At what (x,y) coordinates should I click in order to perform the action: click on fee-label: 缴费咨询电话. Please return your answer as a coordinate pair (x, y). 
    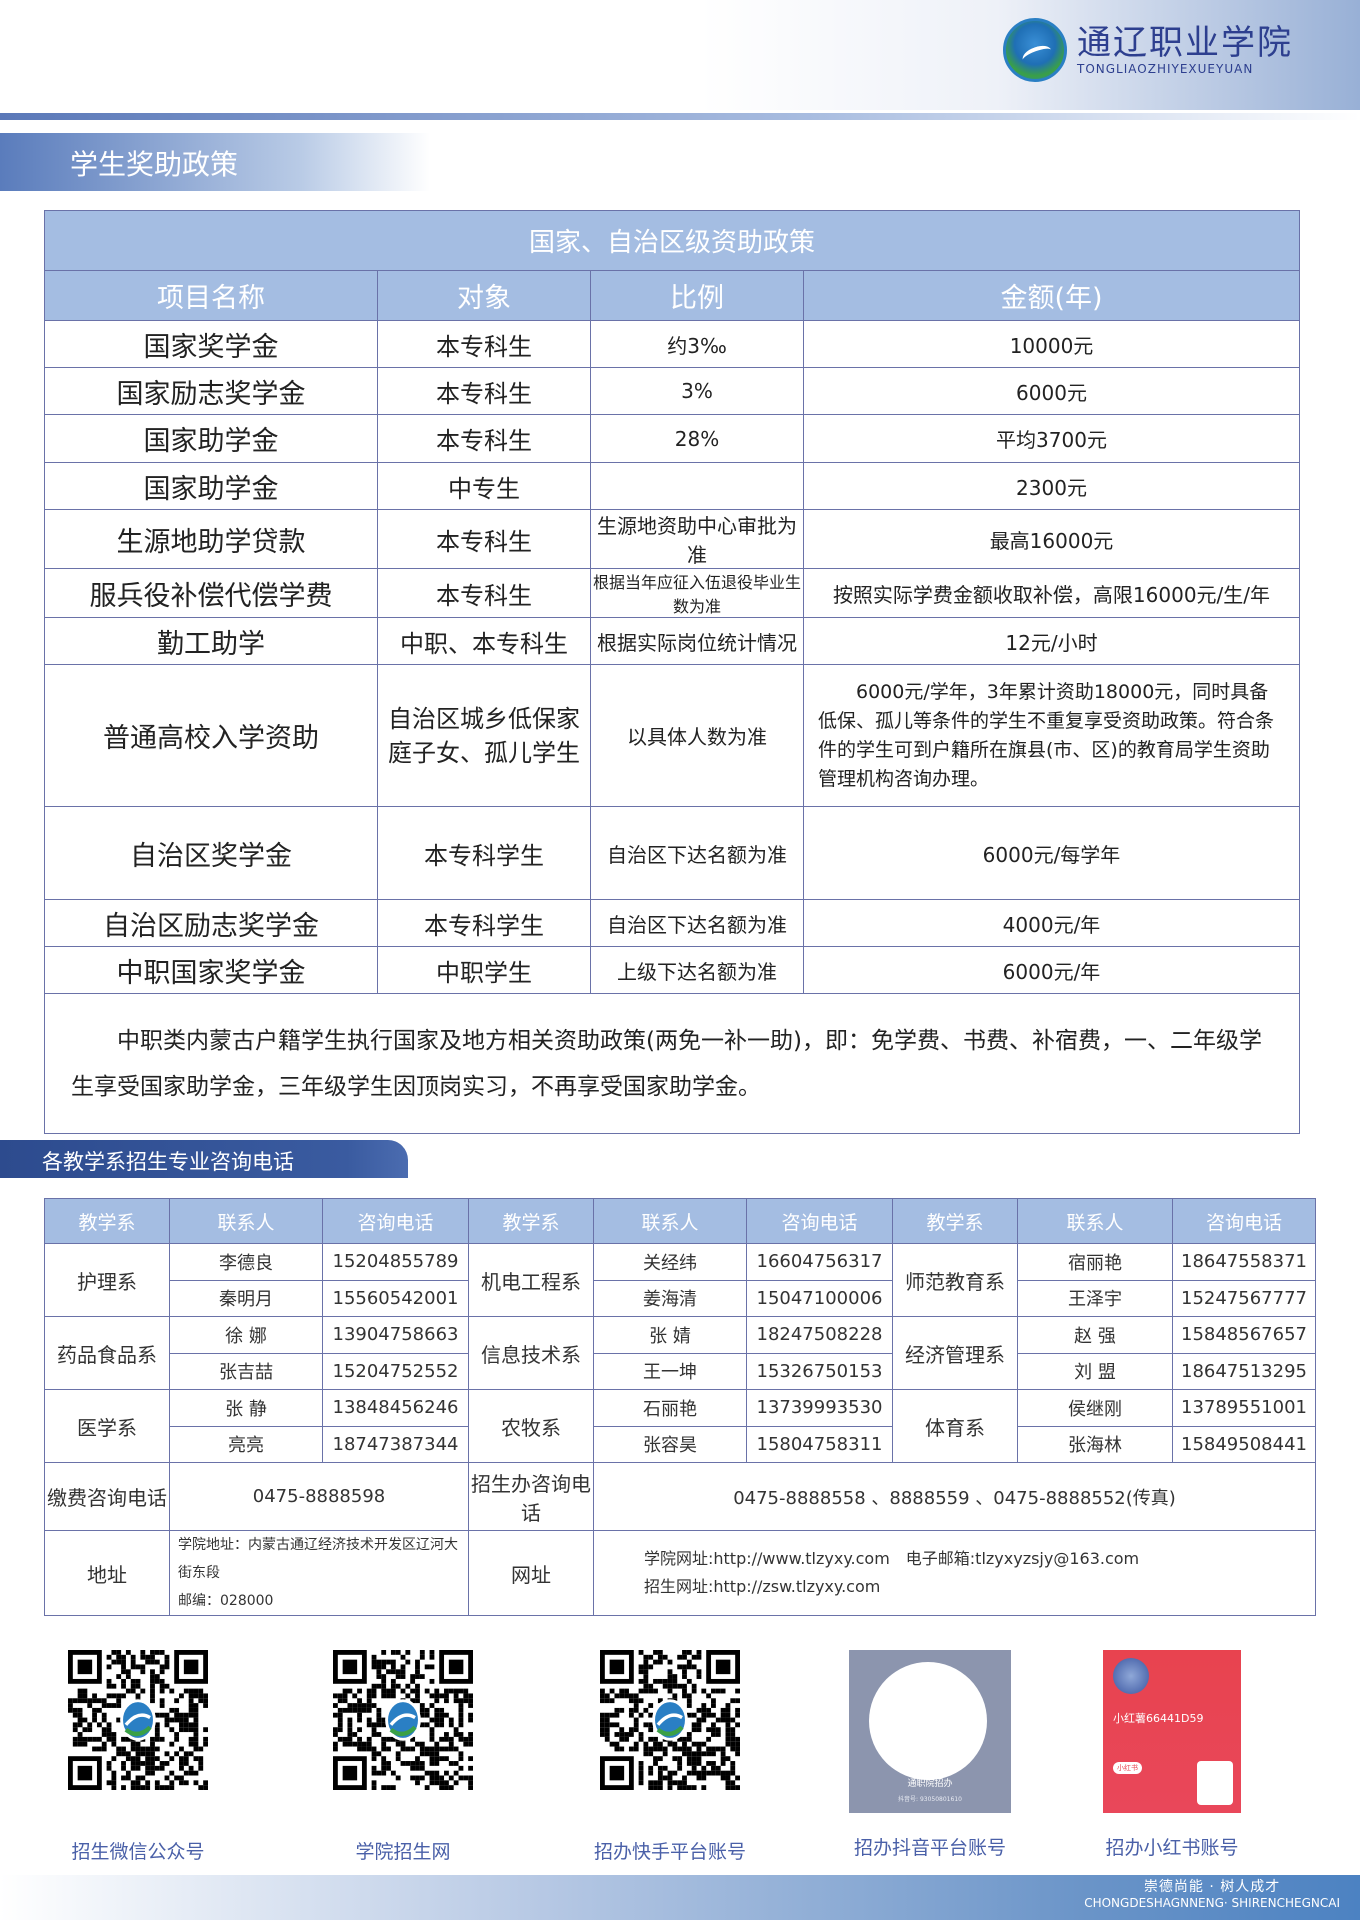
    Looking at the image, I should click on (107, 1496).